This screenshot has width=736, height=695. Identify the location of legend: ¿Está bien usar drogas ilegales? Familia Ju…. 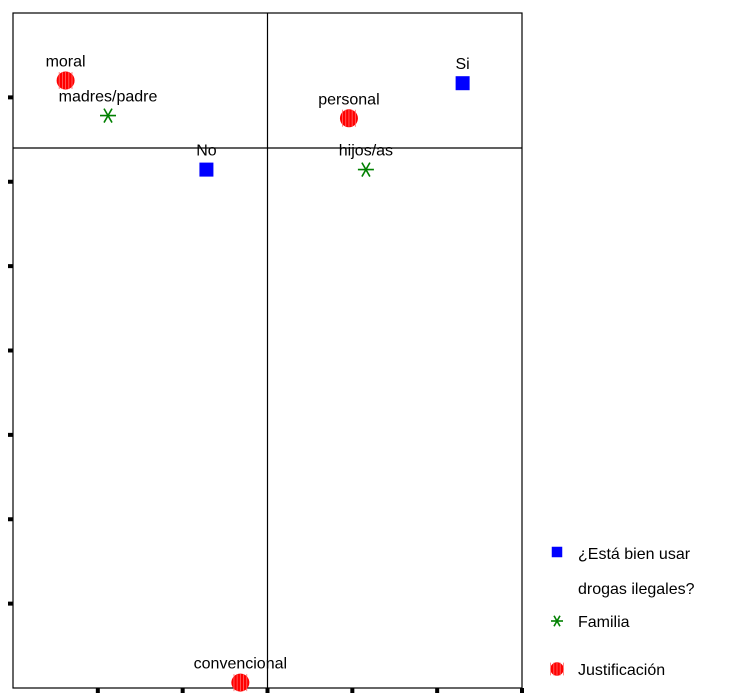
(622, 612).